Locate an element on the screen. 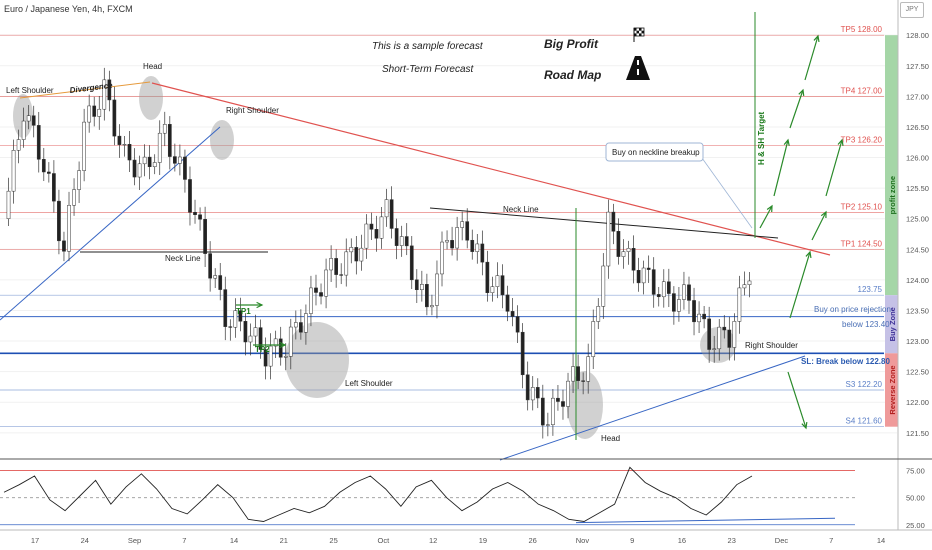 The width and height of the screenshot is (932, 550). callout-box is located at coordinates (654, 152).